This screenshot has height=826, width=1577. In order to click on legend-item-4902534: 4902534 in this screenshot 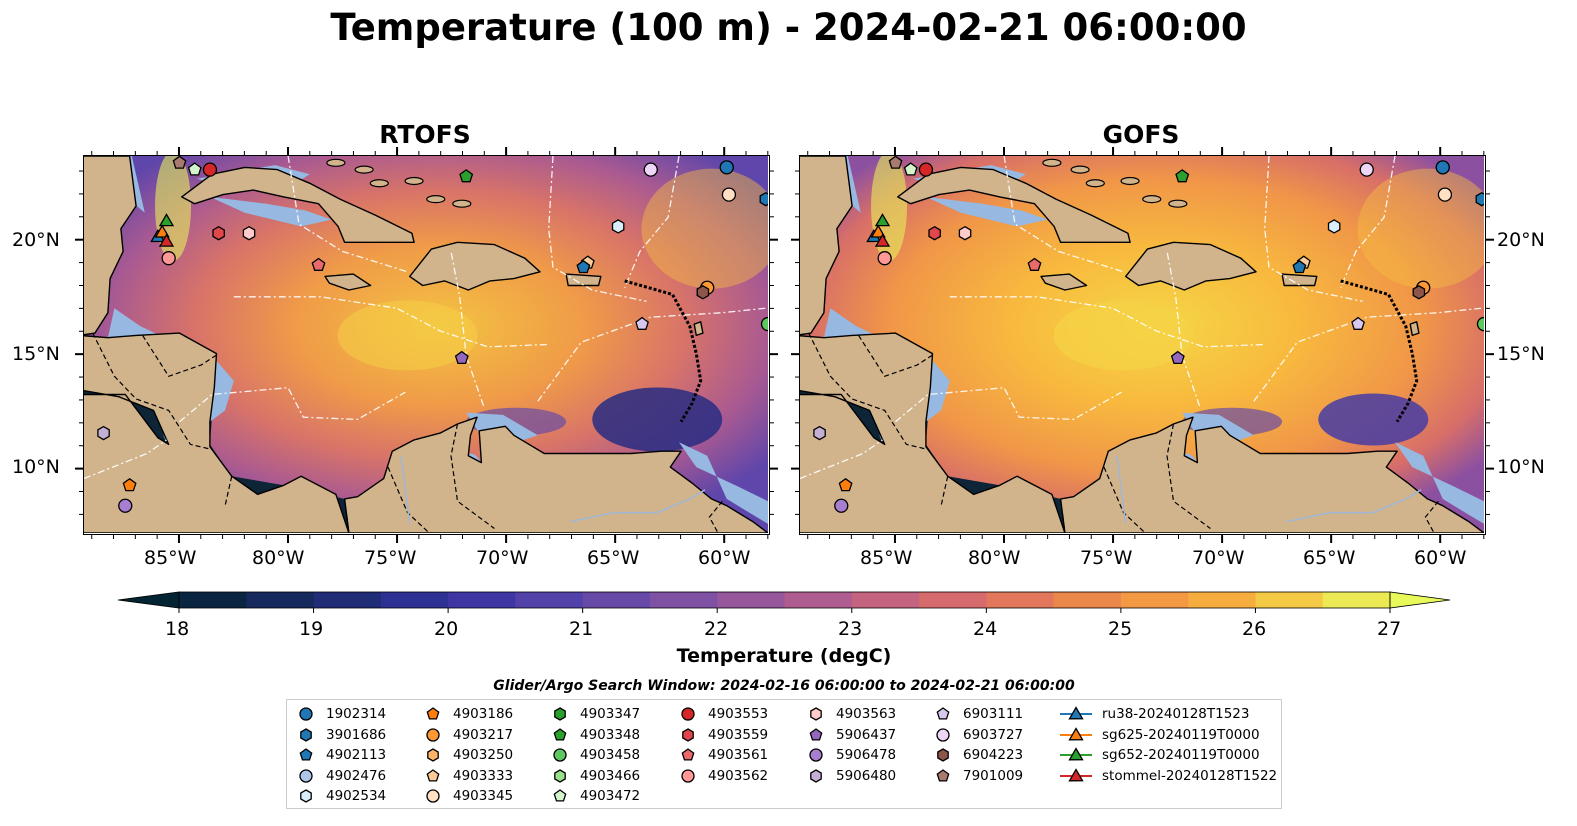, I will do `click(340, 796)`.